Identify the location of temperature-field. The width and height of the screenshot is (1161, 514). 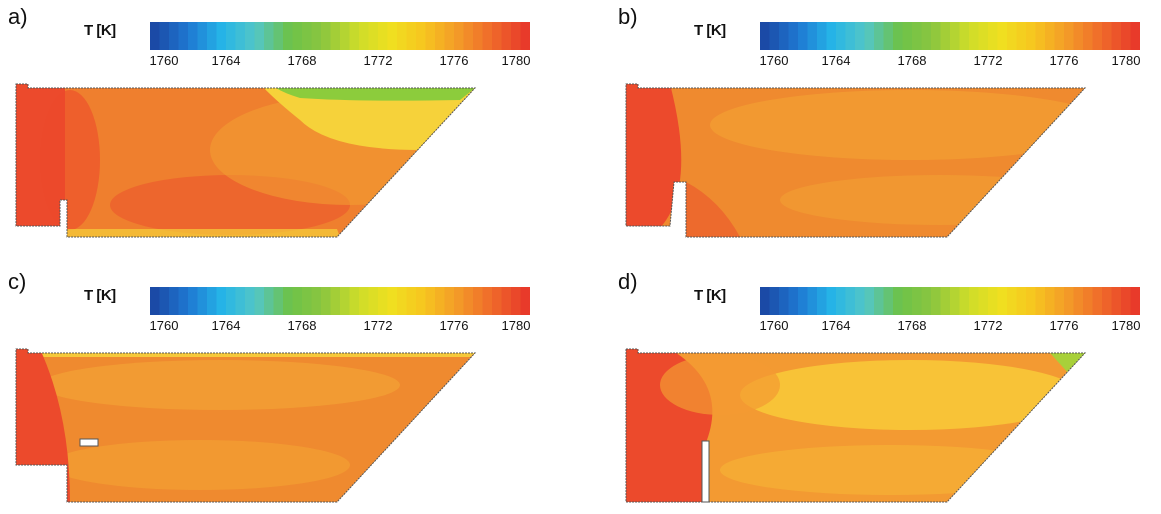
(856, 160).